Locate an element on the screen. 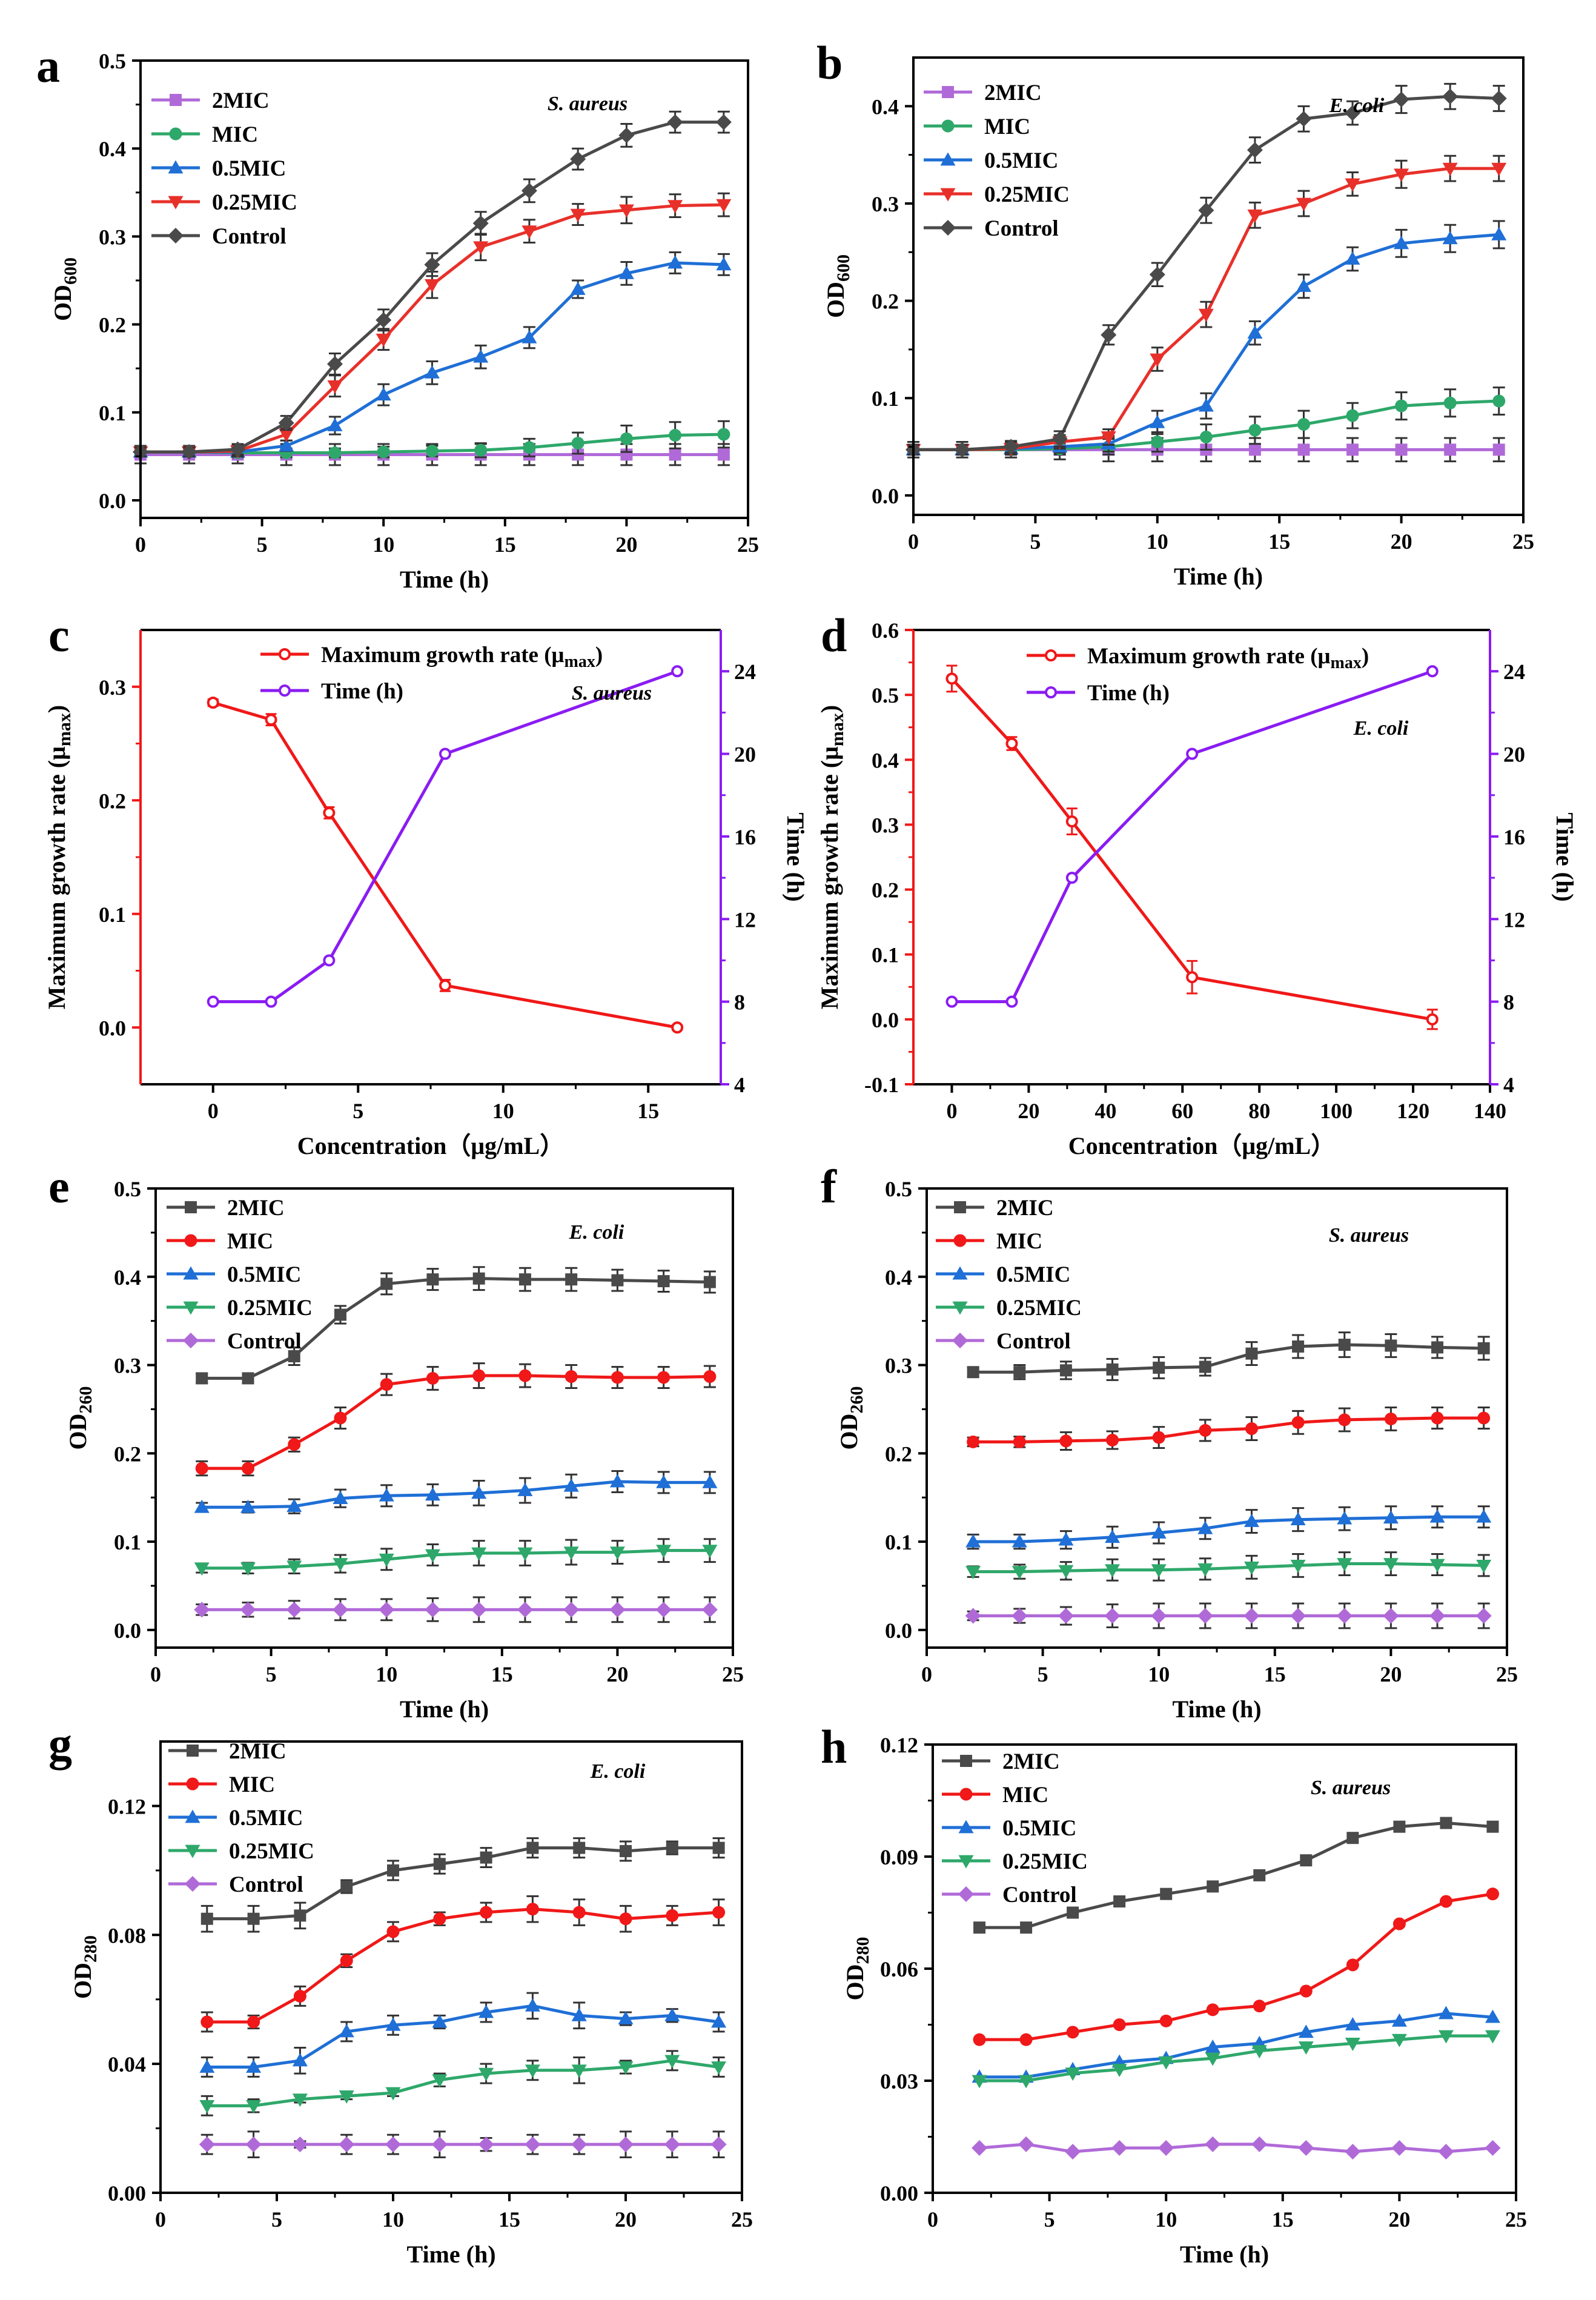  panel-a-xtick-label: 0 is located at coordinates (140, 544).